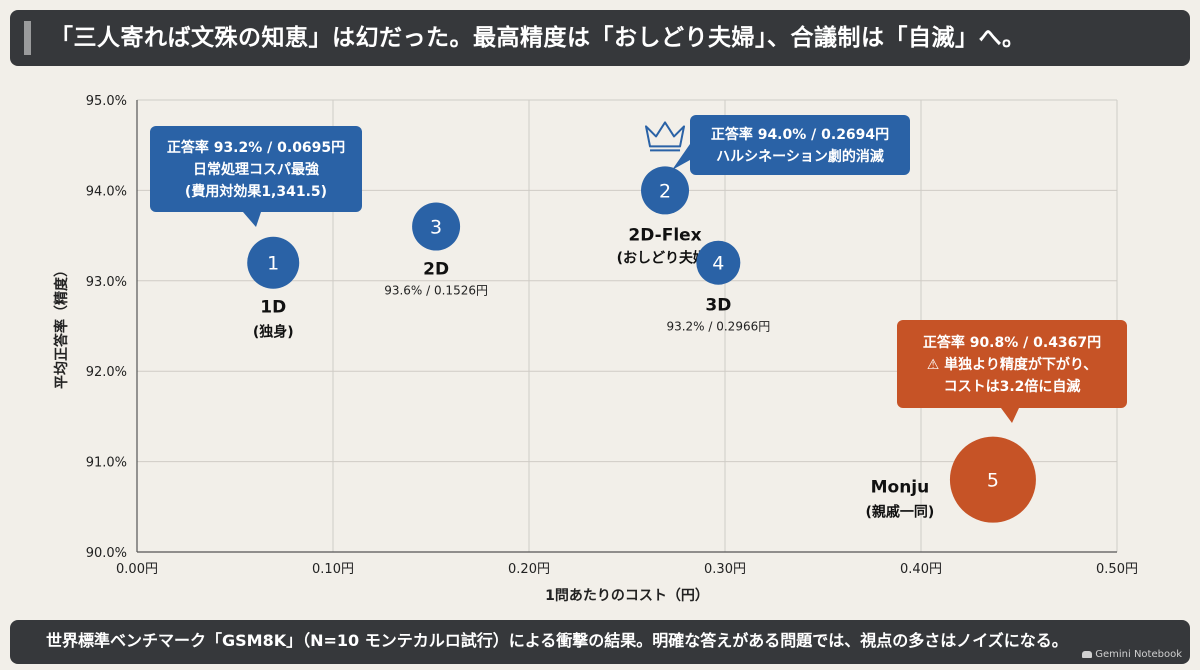  Describe the element at coordinates (1117, 569) in the screenshot. I see `x-tick-label: 0.50円` at that location.